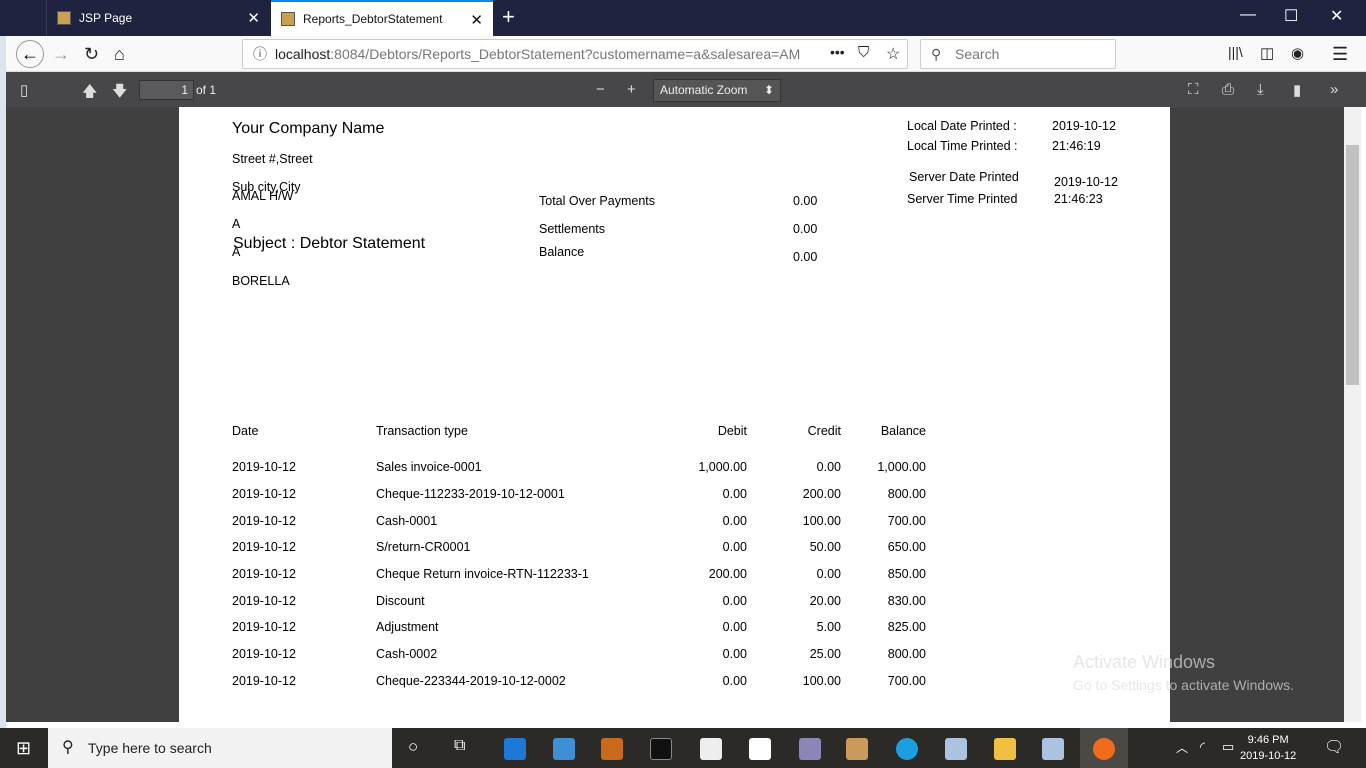 The height and width of the screenshot is (768, 1366). Describe the element at coordinates (1334, 747) in the screenshot. I see `notifications-icon: 🗨` at that location.